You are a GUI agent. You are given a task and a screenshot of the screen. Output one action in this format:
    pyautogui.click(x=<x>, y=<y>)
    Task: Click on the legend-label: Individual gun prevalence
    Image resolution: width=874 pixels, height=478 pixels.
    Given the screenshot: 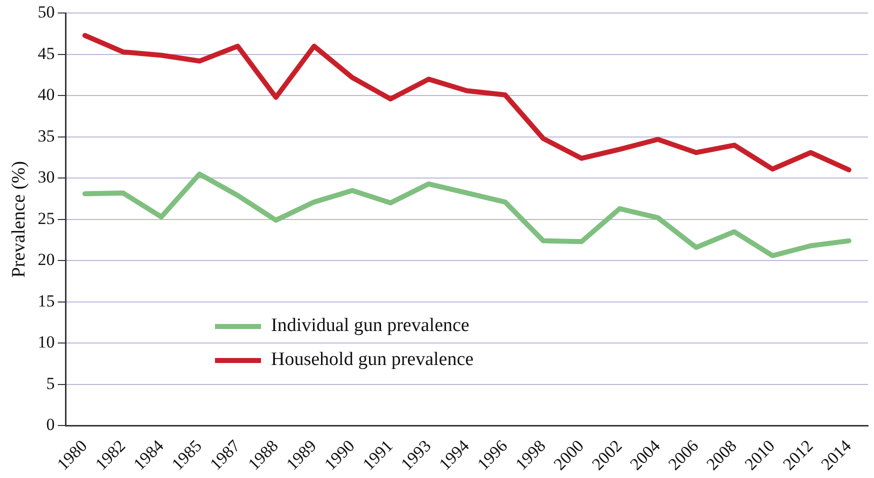 What is the action you would take?
    pyautogui.click(x=370, y=326)
    